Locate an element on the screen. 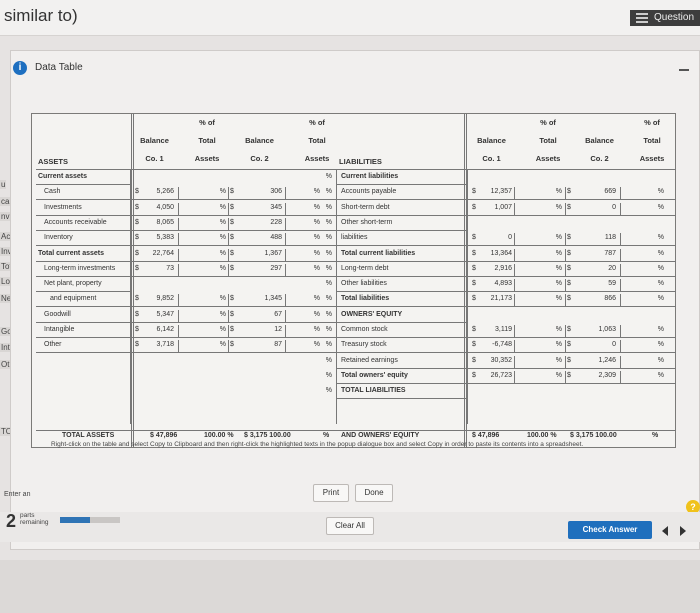  liability-co1-value: 26,723 is located at coordinates (501, 375).